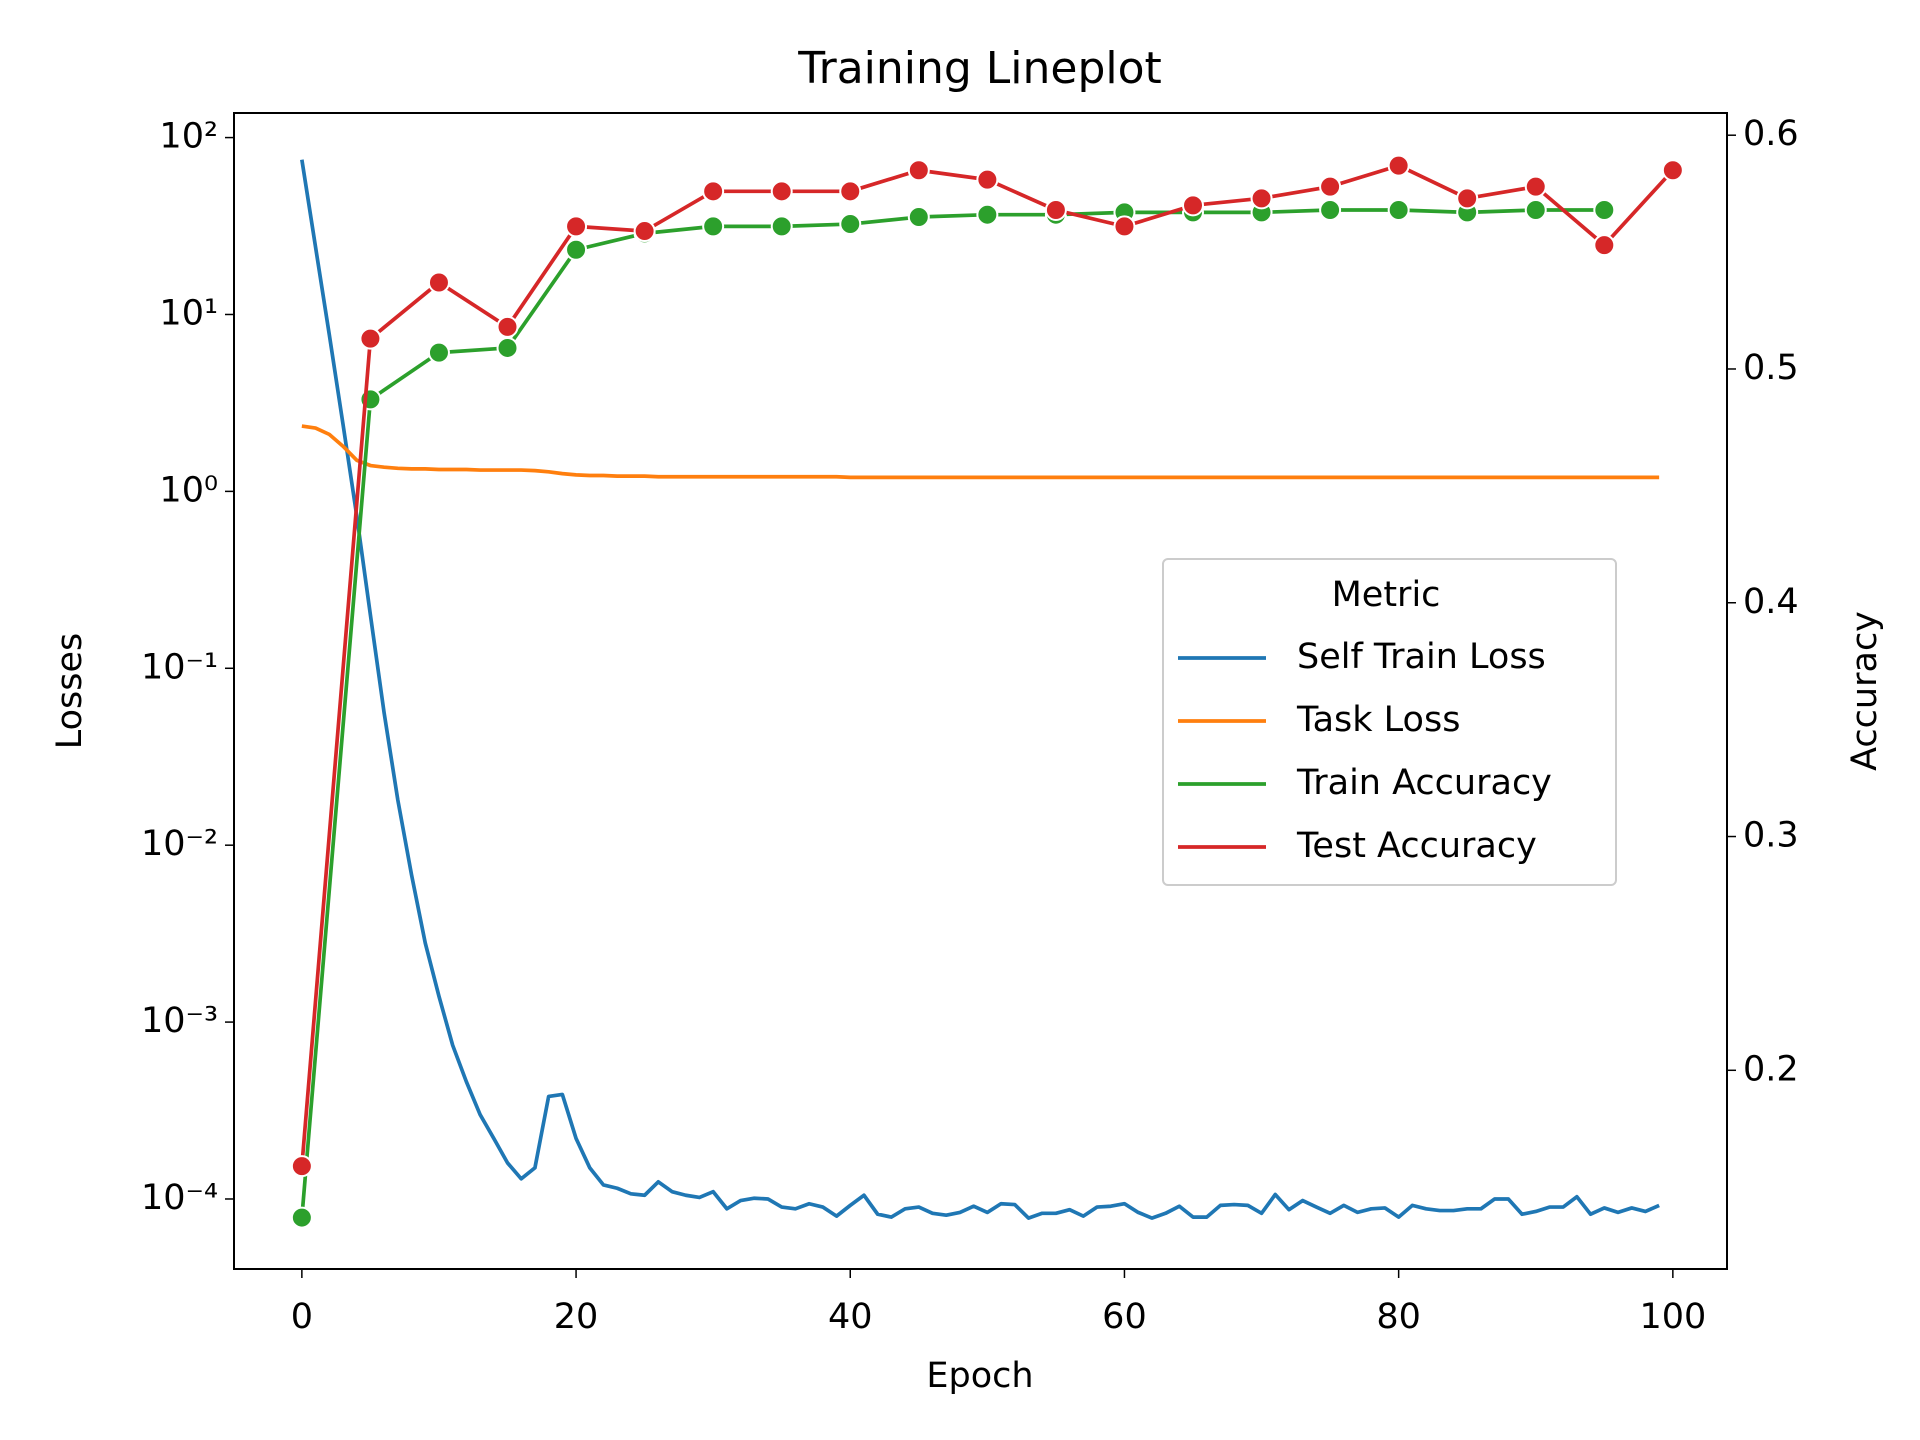  Describe the element at coordinates (1771, 1069) in the screenshot. I see `y2-tick-label: 0.2` at that location.